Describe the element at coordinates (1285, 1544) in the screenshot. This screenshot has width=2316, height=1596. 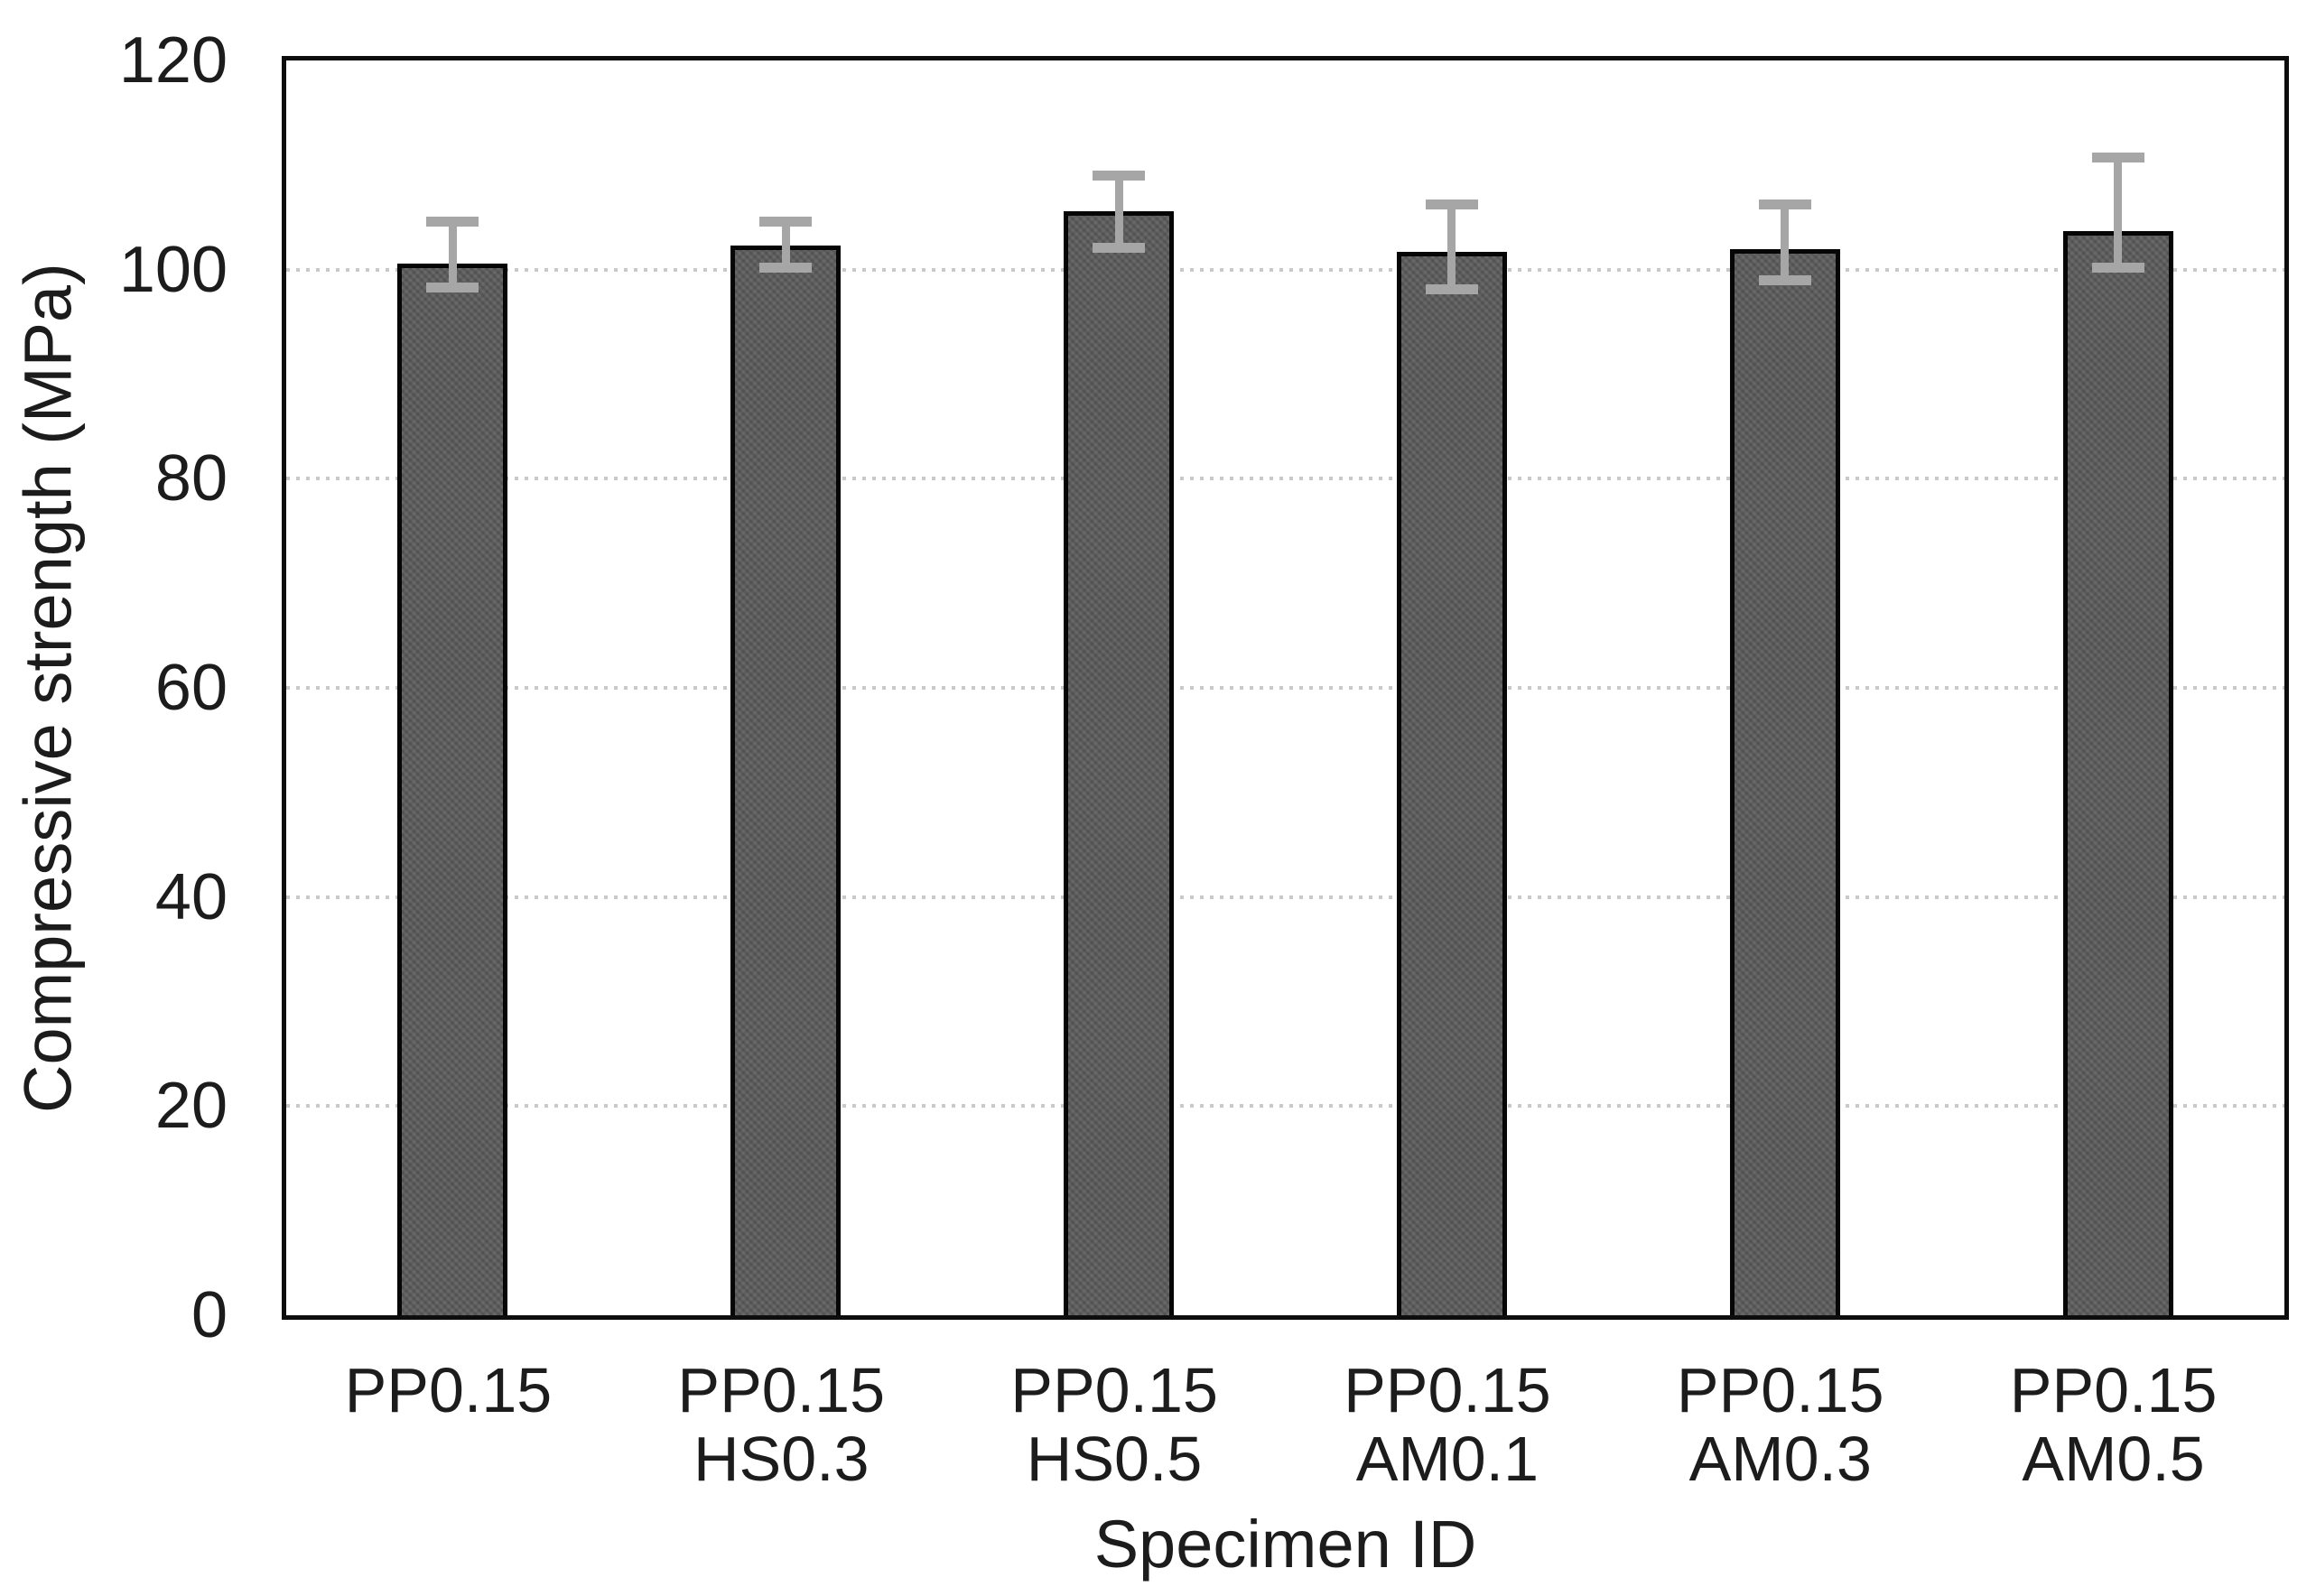
I see `x-axis-title: Specimen ID` at that location.